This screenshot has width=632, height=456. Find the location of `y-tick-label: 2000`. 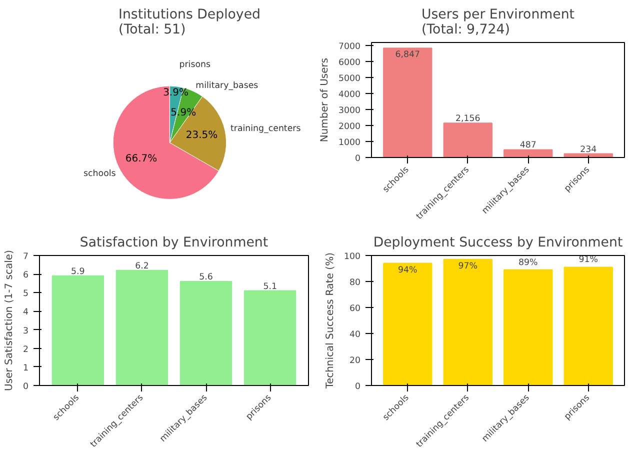

y-tick-label: 2000 is located at coordinates (349, 127).